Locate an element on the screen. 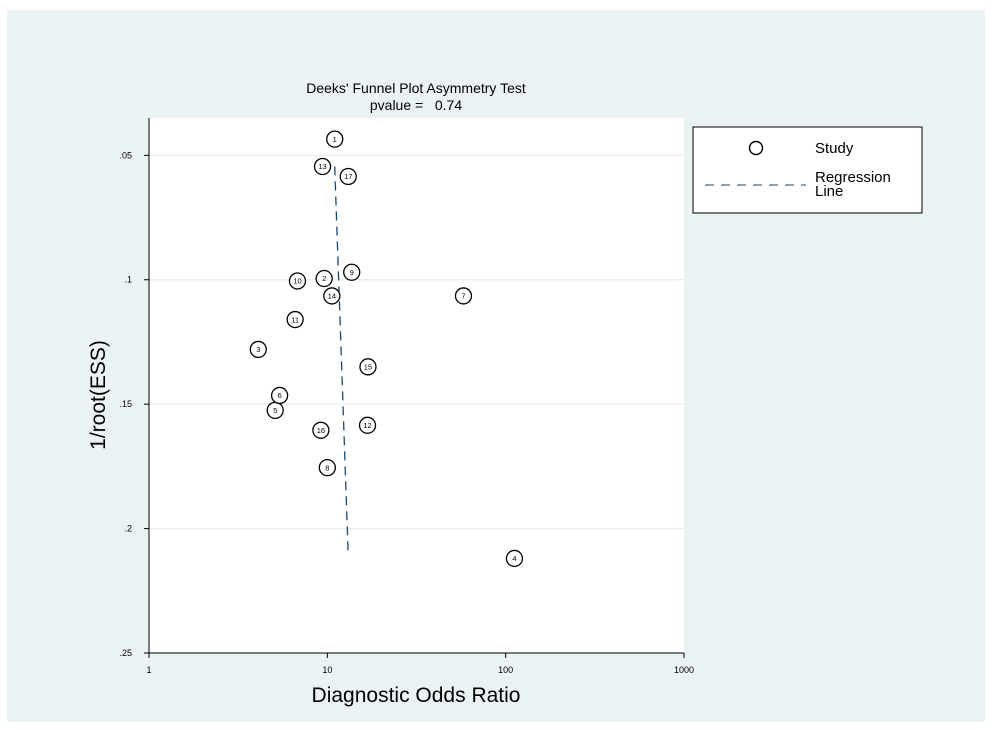 The width and height of the screenshot is (991, 731). study-point-label: 8 is located at coordinates (327, 467).